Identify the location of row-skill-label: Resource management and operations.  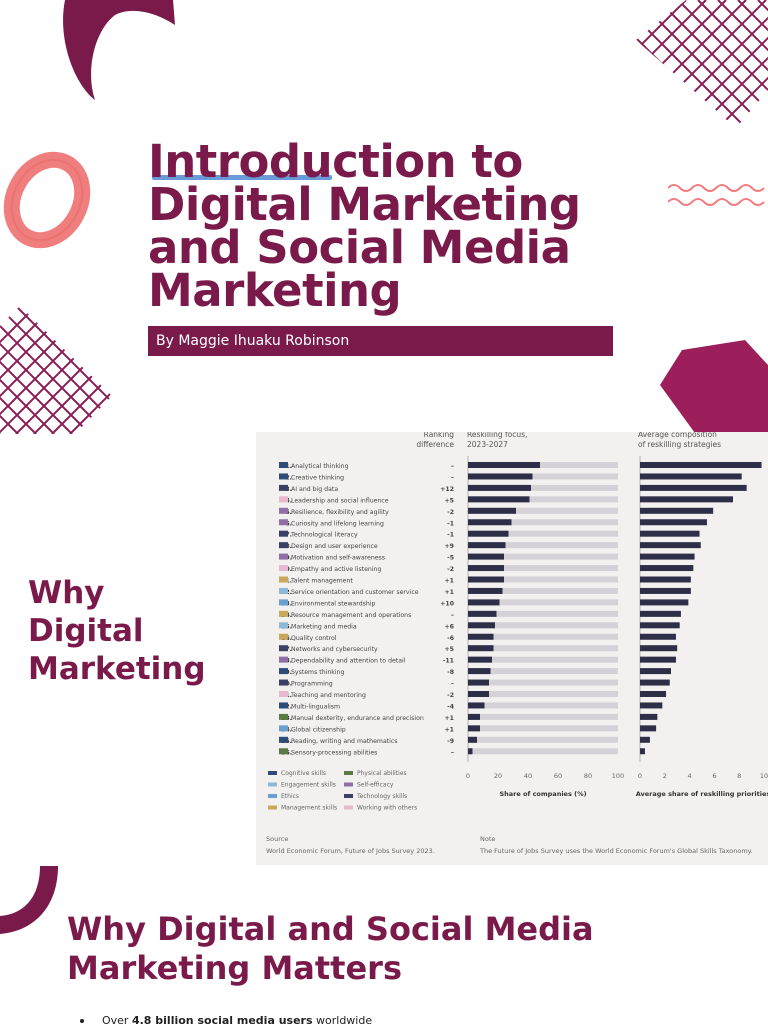
(351, 615).